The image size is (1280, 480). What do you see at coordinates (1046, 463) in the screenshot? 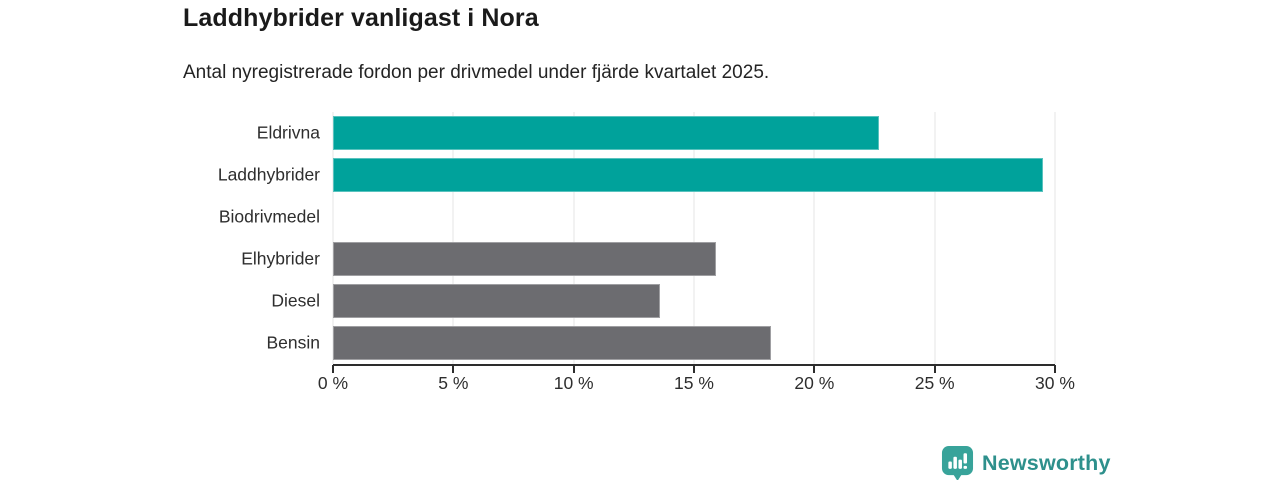
I see `newsworthy-wordmark: Newsworthy` at bounding box center [1046, 463].